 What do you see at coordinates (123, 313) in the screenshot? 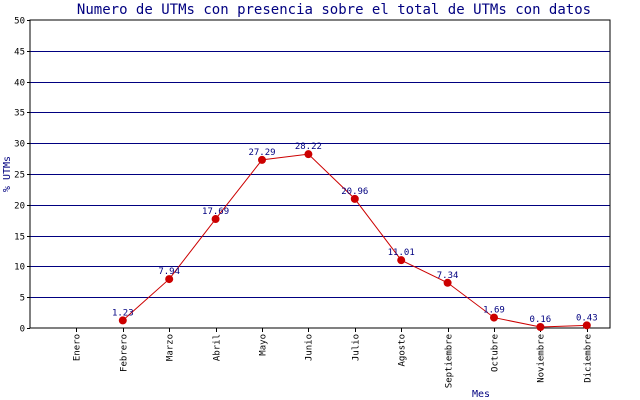
I see `data-label: 1.23` at bounding box center [123, 313].